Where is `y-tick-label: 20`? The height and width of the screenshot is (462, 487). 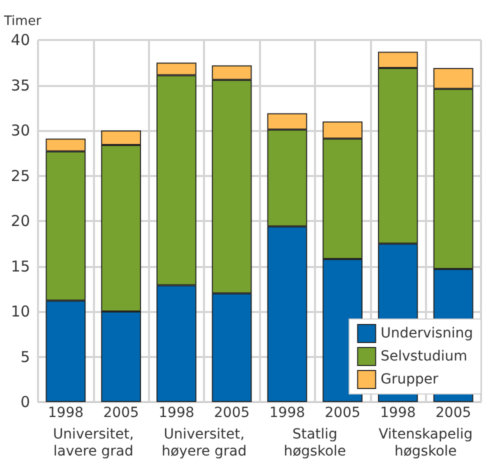
y-tick-label: 20 is located at coordinates (20, 221).